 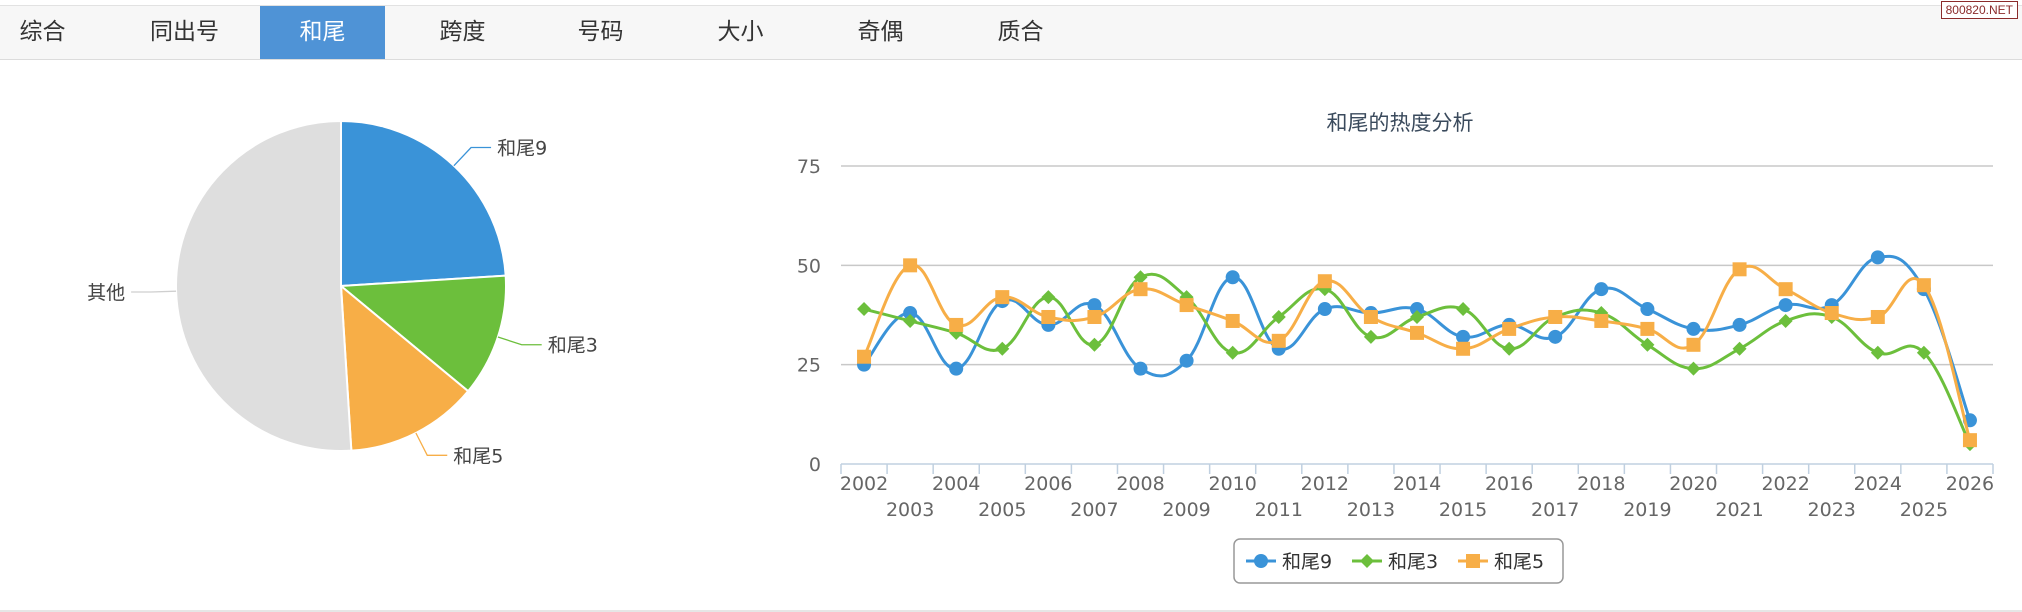 What do you see at coordinates (1647, 510) in the screenshot?
I see `x-tick-label: 2019` at bounding box center [1647, 510].